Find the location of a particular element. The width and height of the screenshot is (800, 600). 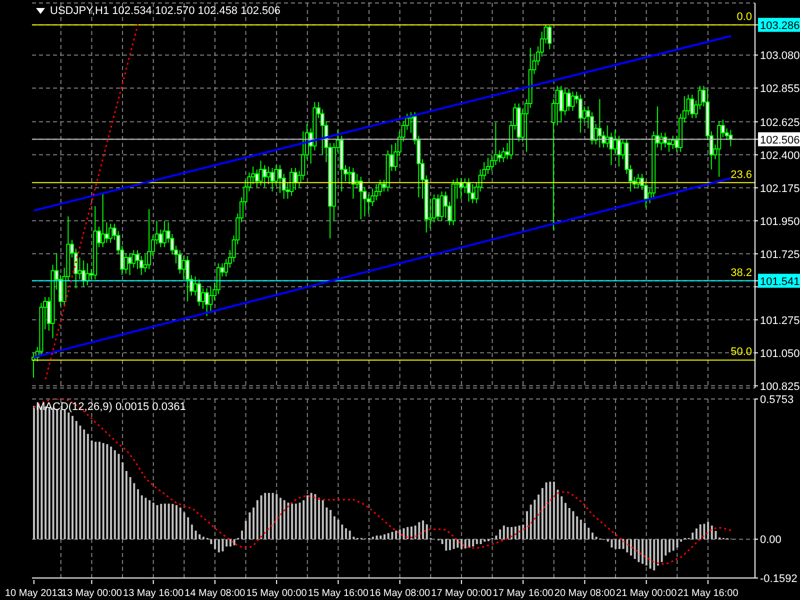

x-tick-label: 13 May 16:00 is located at coordinates (153, 593).